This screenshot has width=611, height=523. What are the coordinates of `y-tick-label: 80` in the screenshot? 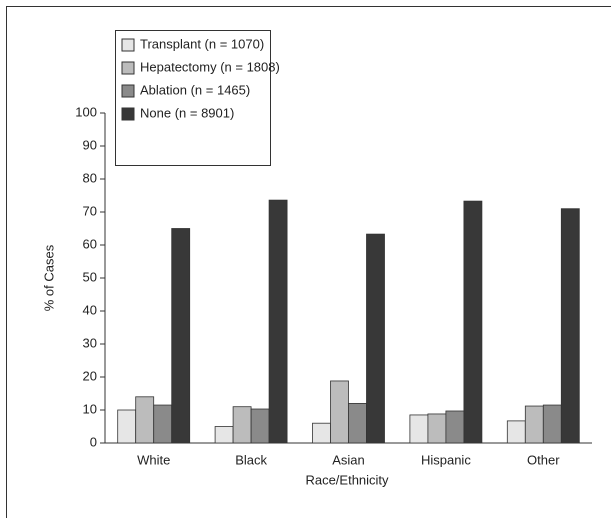 It's located at (90, 177).